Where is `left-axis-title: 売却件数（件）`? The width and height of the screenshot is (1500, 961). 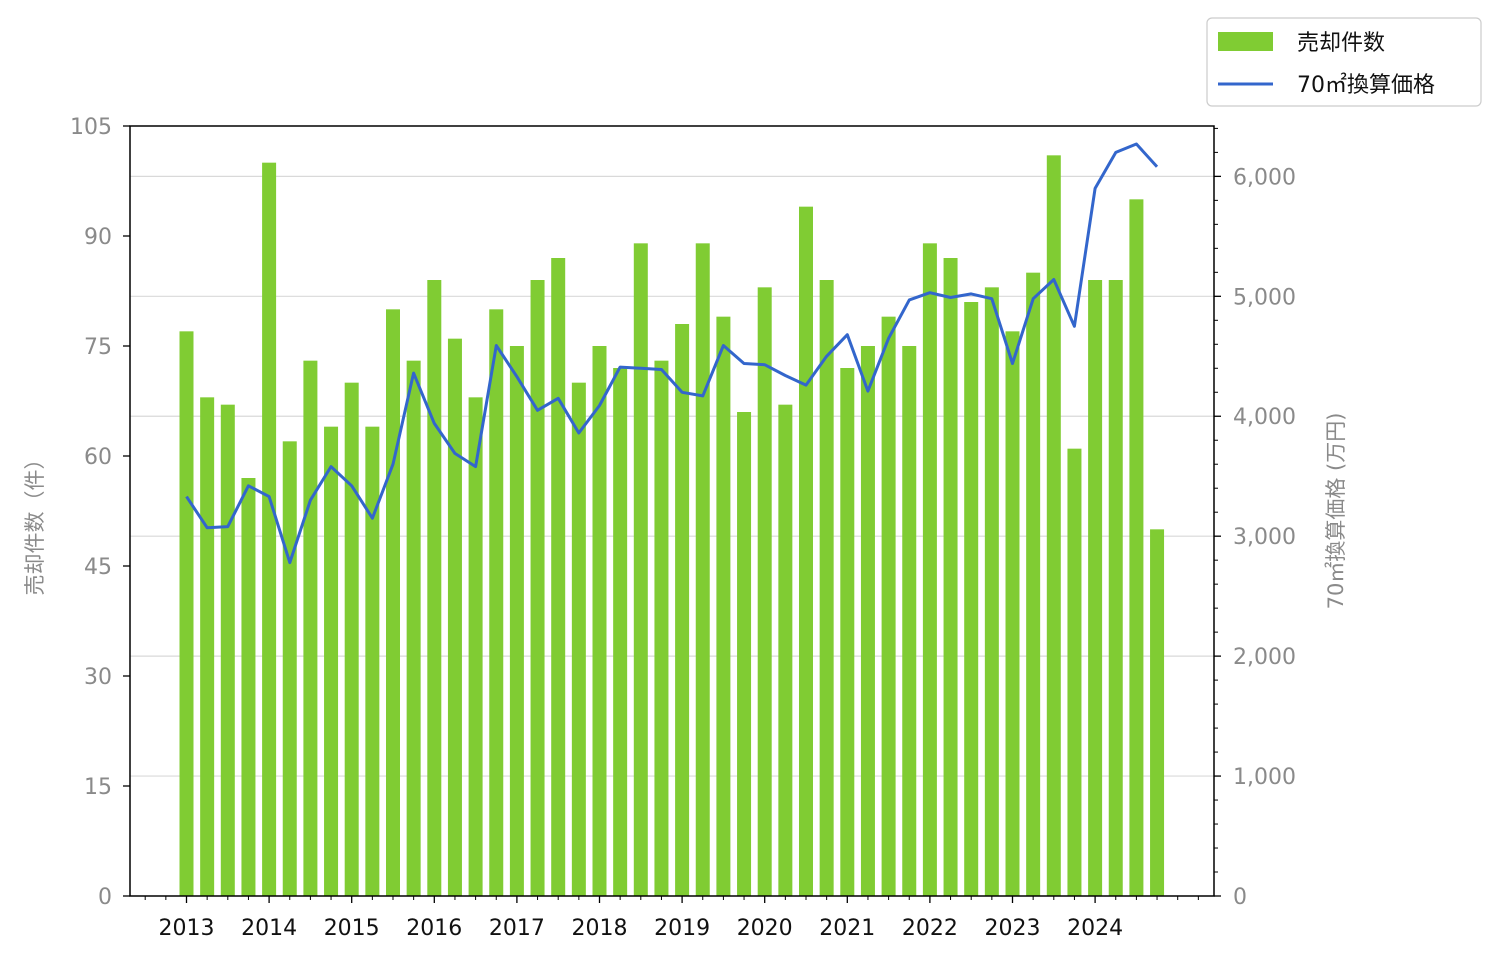
left-axis-title: 売却件数（件） is located at coordinates (35, 522).